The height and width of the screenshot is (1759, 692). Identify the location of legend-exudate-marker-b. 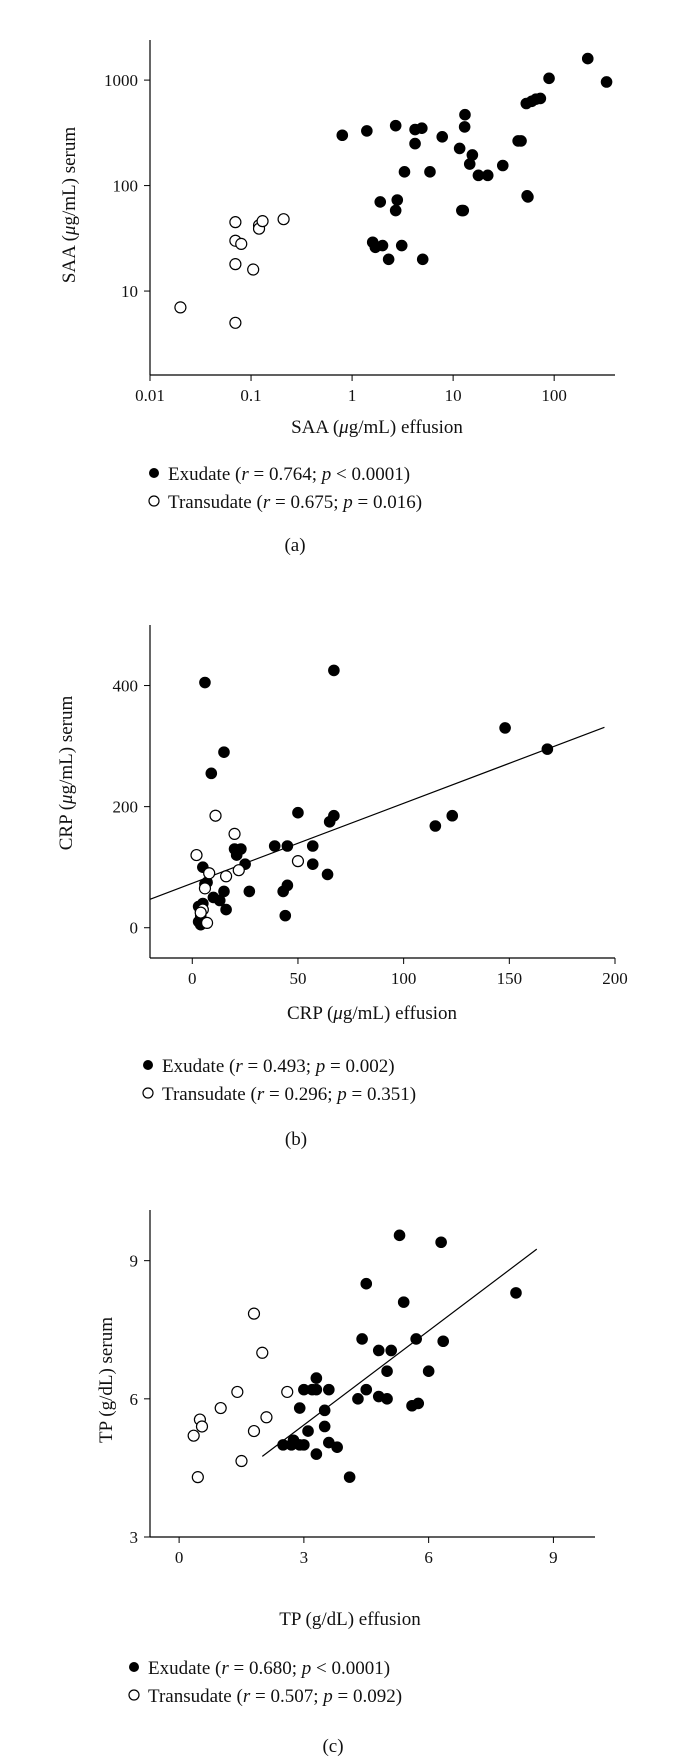
(148, 1065).